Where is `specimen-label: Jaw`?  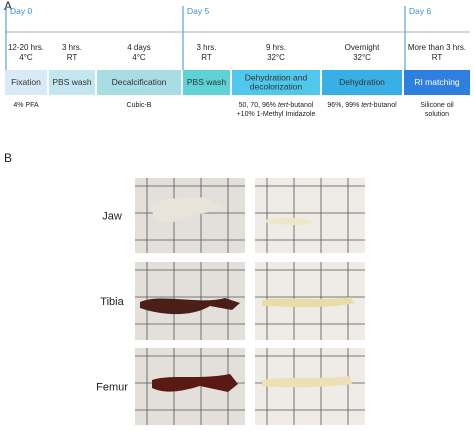
specimen-label: Jaw is located at coordinates (112, 217).